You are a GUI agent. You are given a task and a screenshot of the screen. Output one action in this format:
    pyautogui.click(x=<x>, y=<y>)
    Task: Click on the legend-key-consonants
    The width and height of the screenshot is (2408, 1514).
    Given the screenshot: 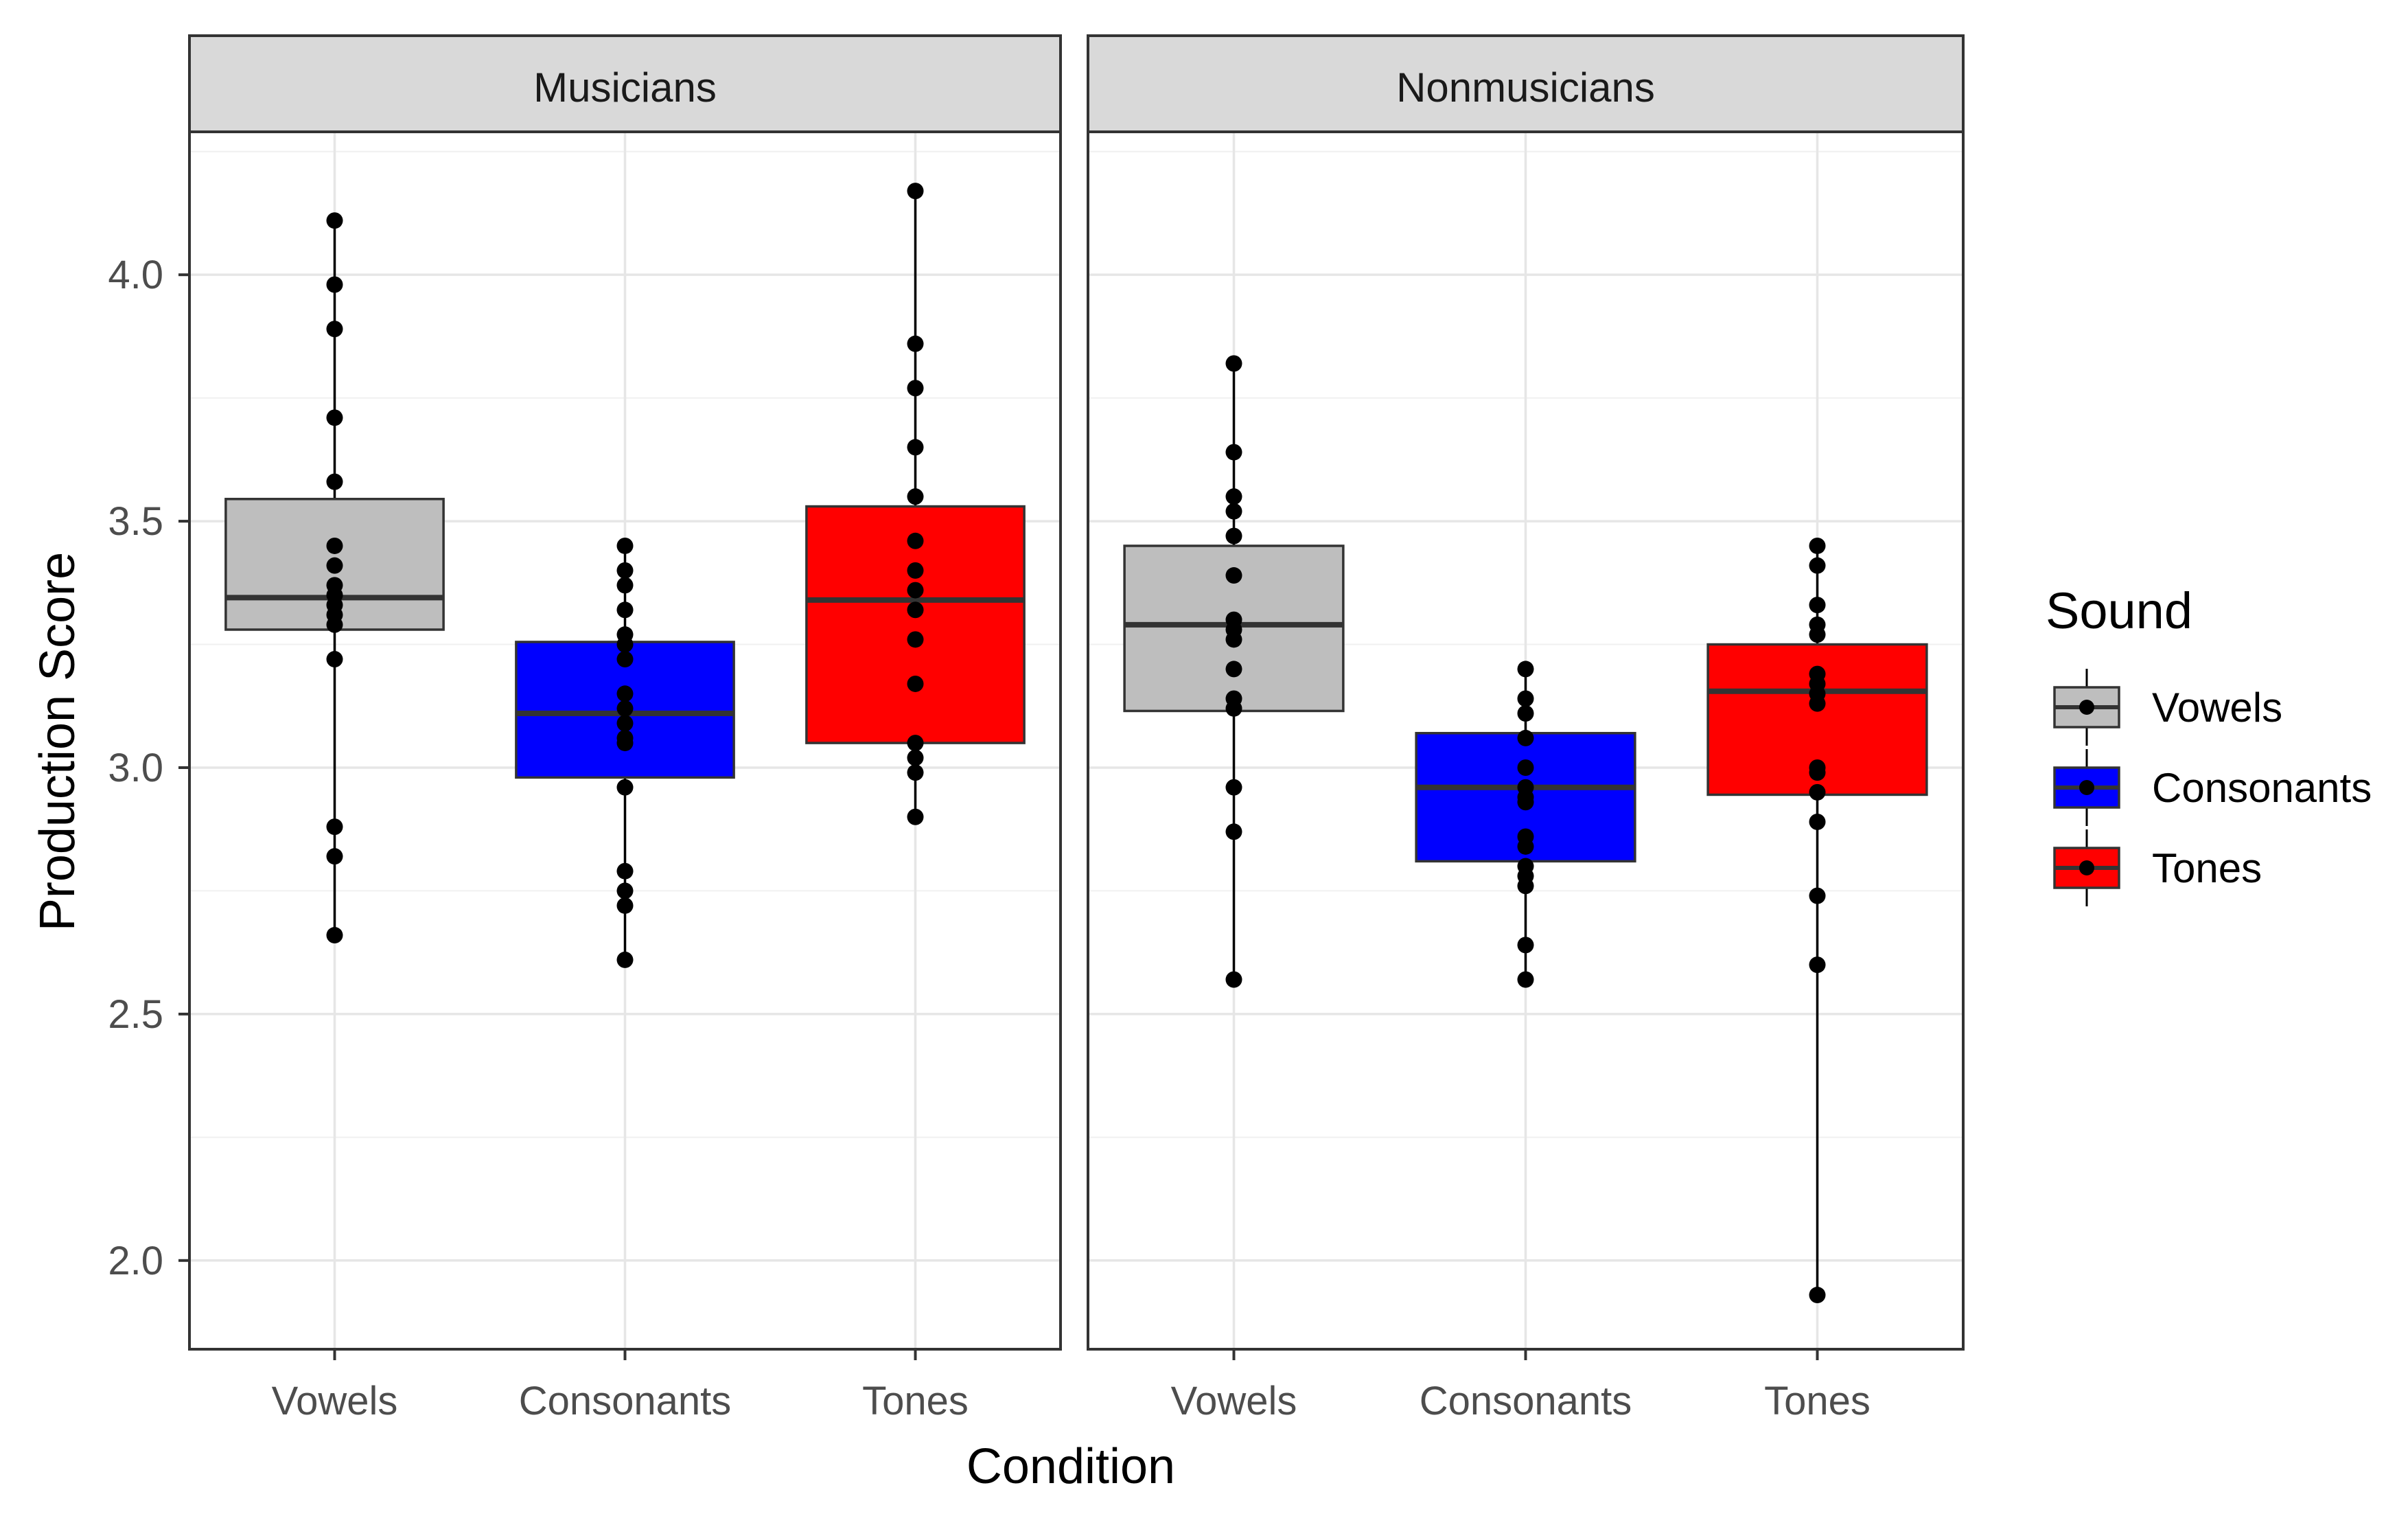 What is the action you would take?
    pyautogui.click(x=2086, y=787)
    